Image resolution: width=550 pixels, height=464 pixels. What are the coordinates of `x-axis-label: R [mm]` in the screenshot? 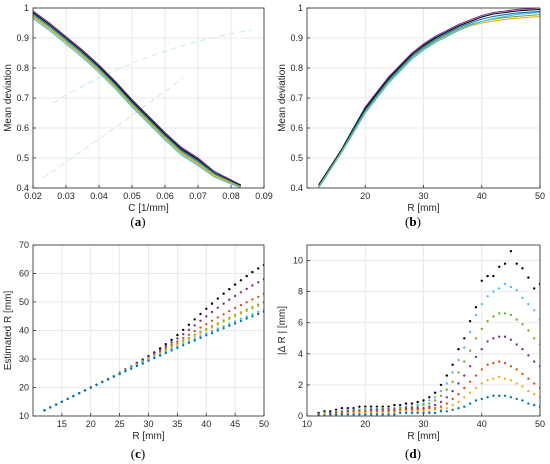 It's located at (423, 208).